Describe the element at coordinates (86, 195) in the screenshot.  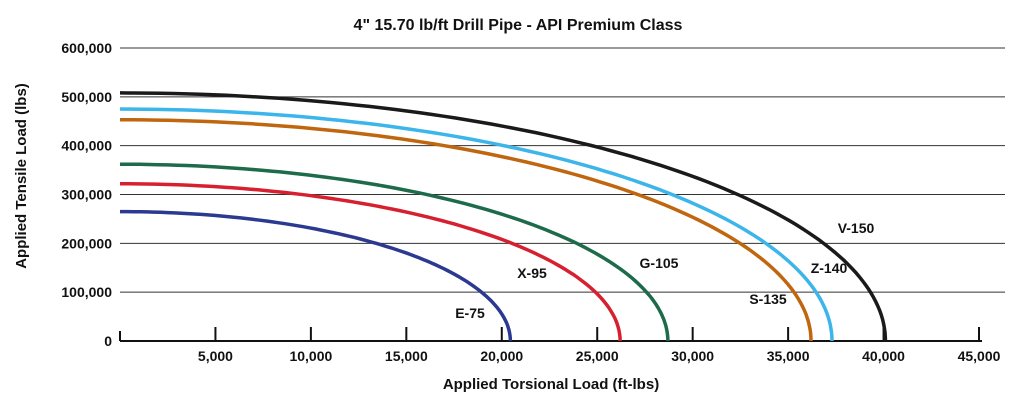
I see `y-tick-label: 300,000` at that location.